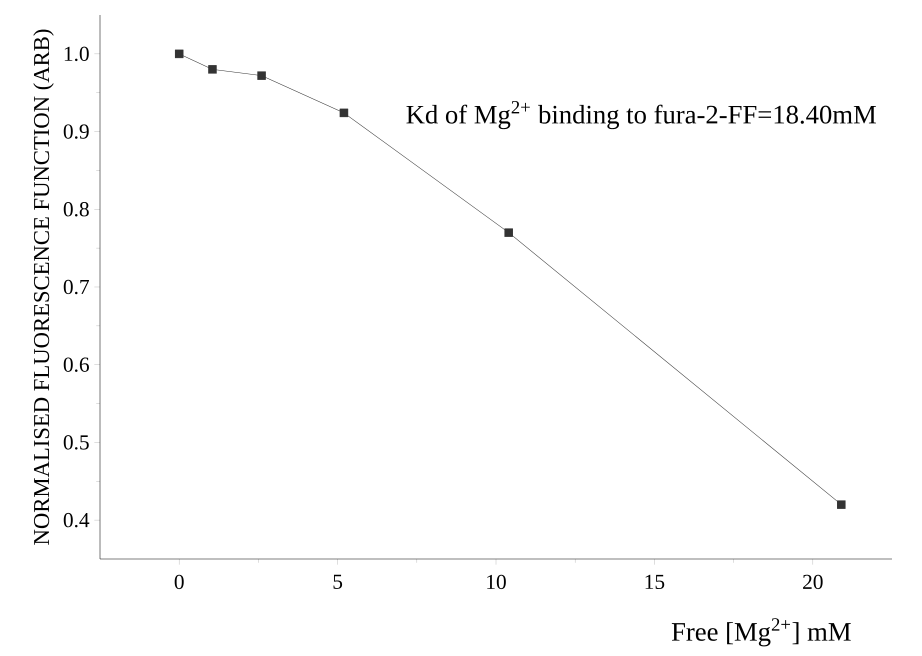  I want to click on y-tick-label: 1.0, so click(76, 54).